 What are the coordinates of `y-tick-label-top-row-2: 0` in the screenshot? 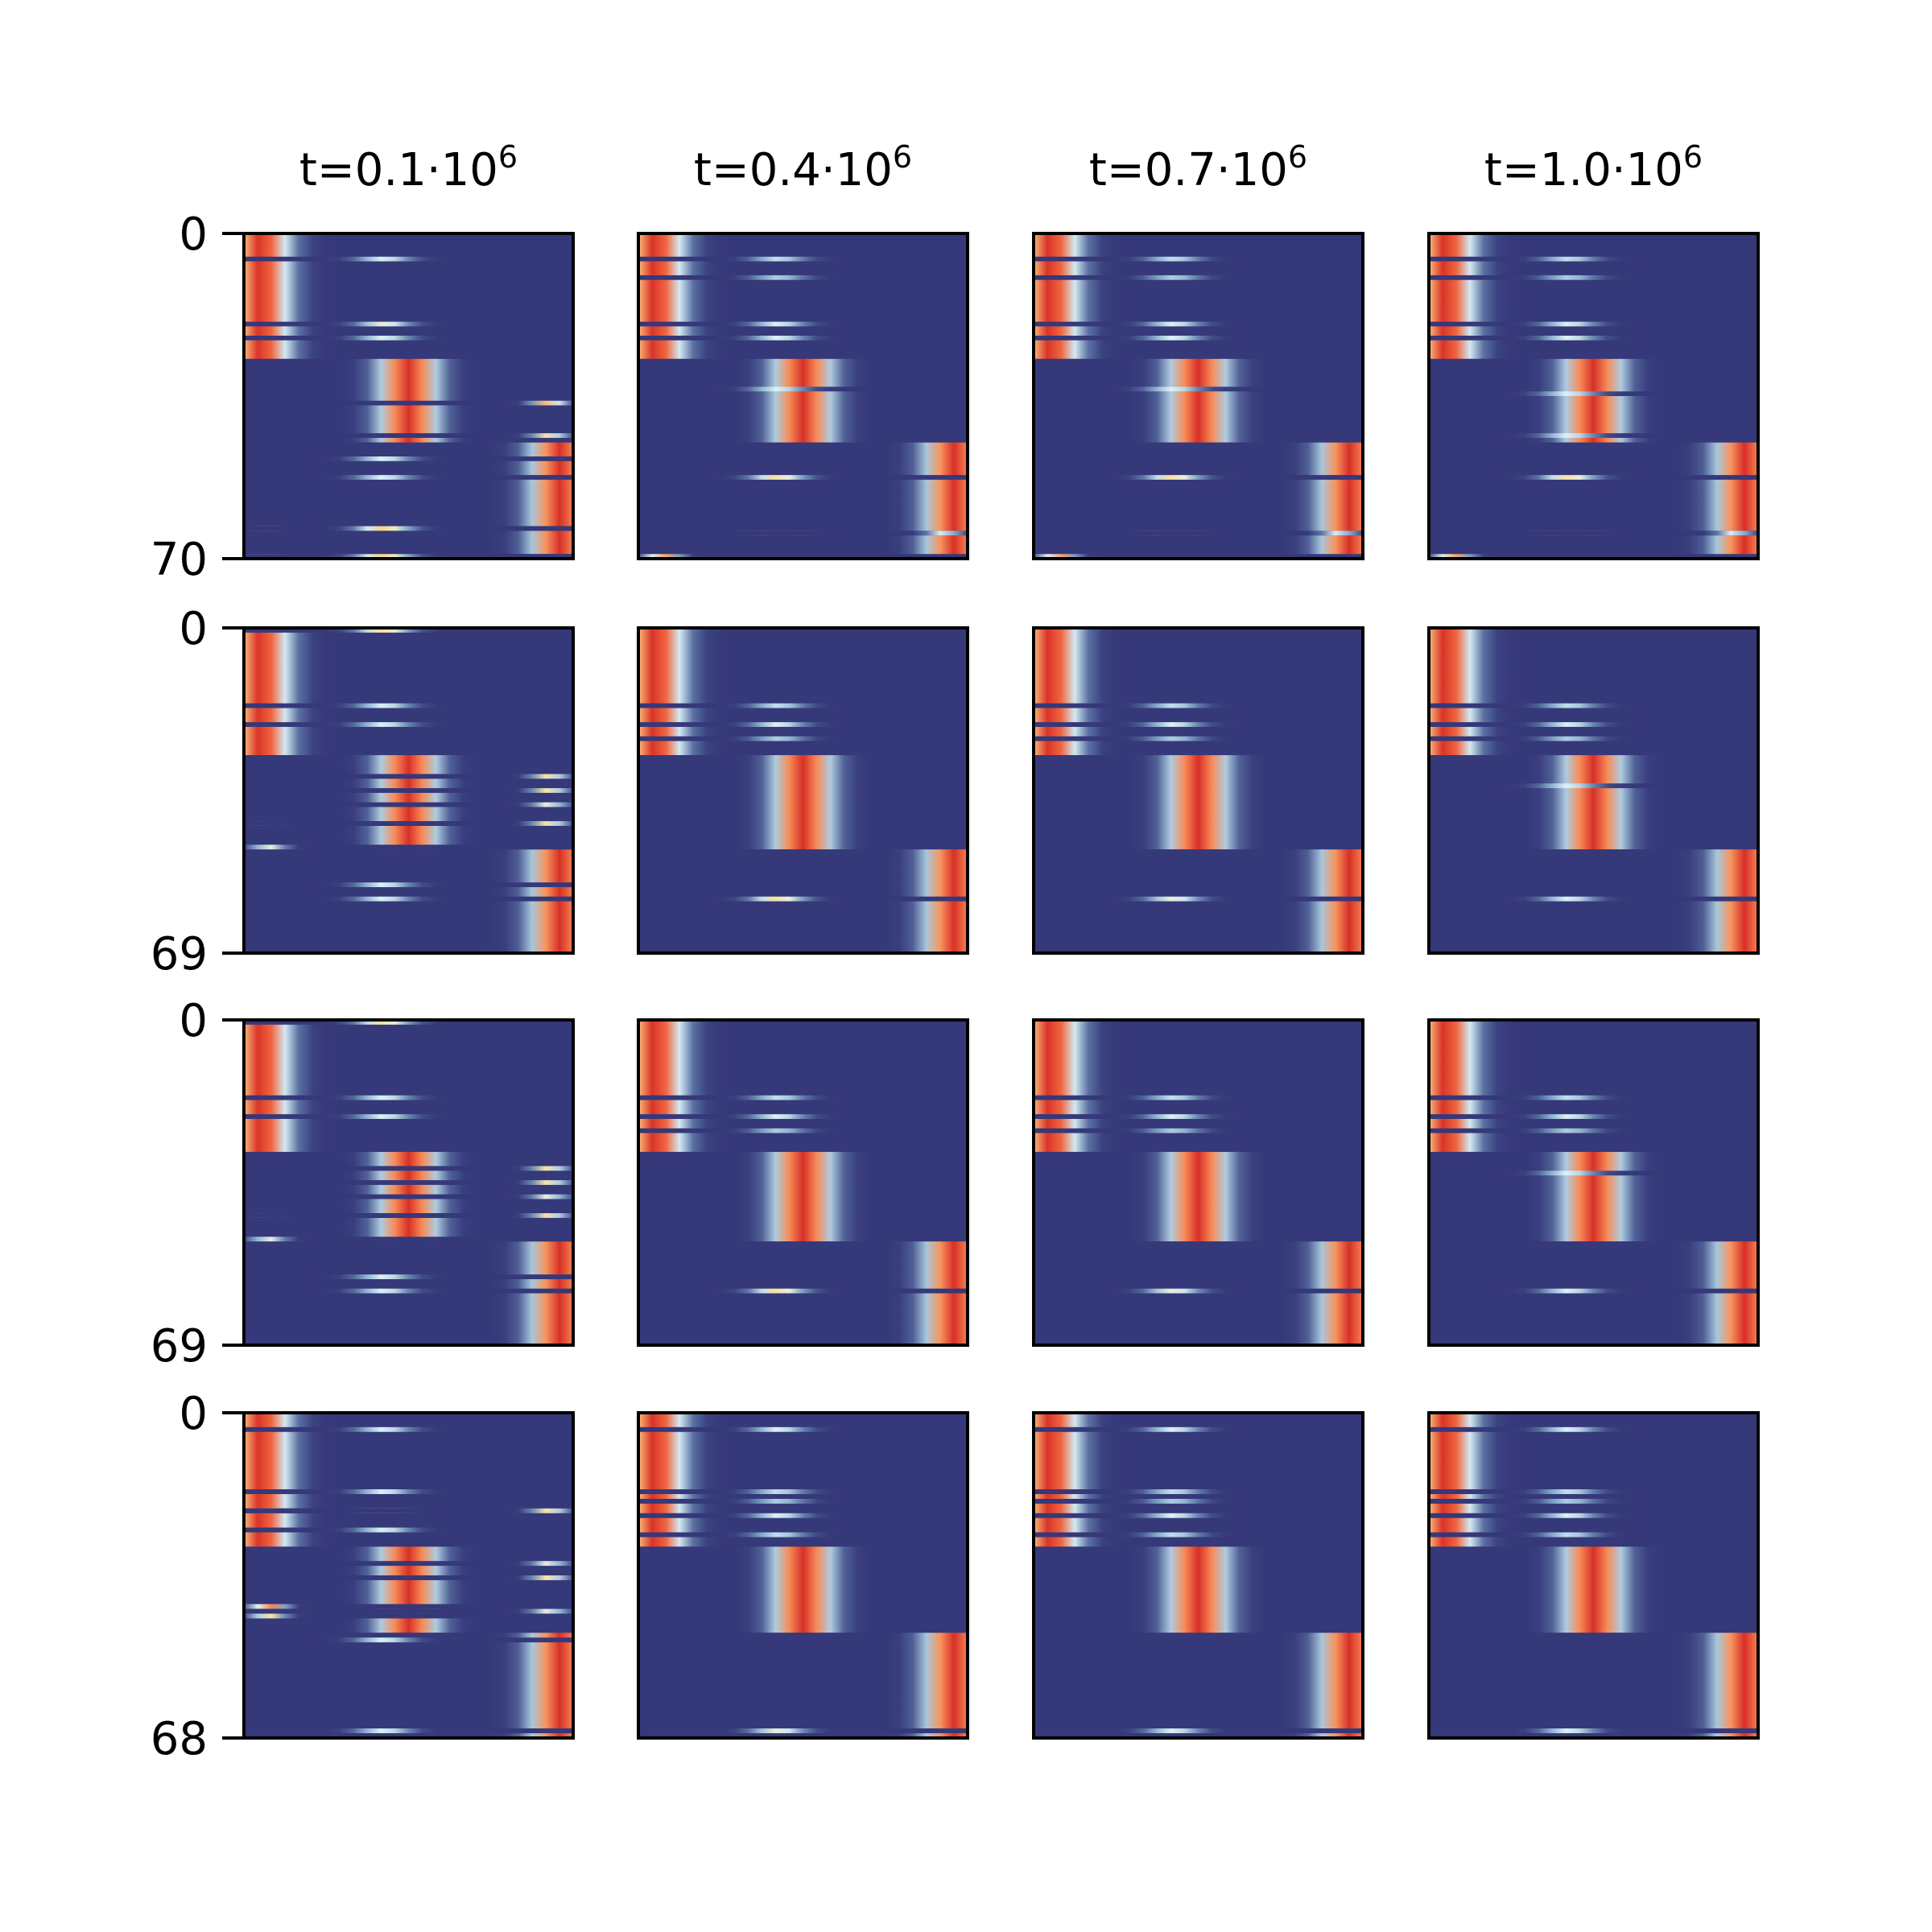 It's located at (193, 629).